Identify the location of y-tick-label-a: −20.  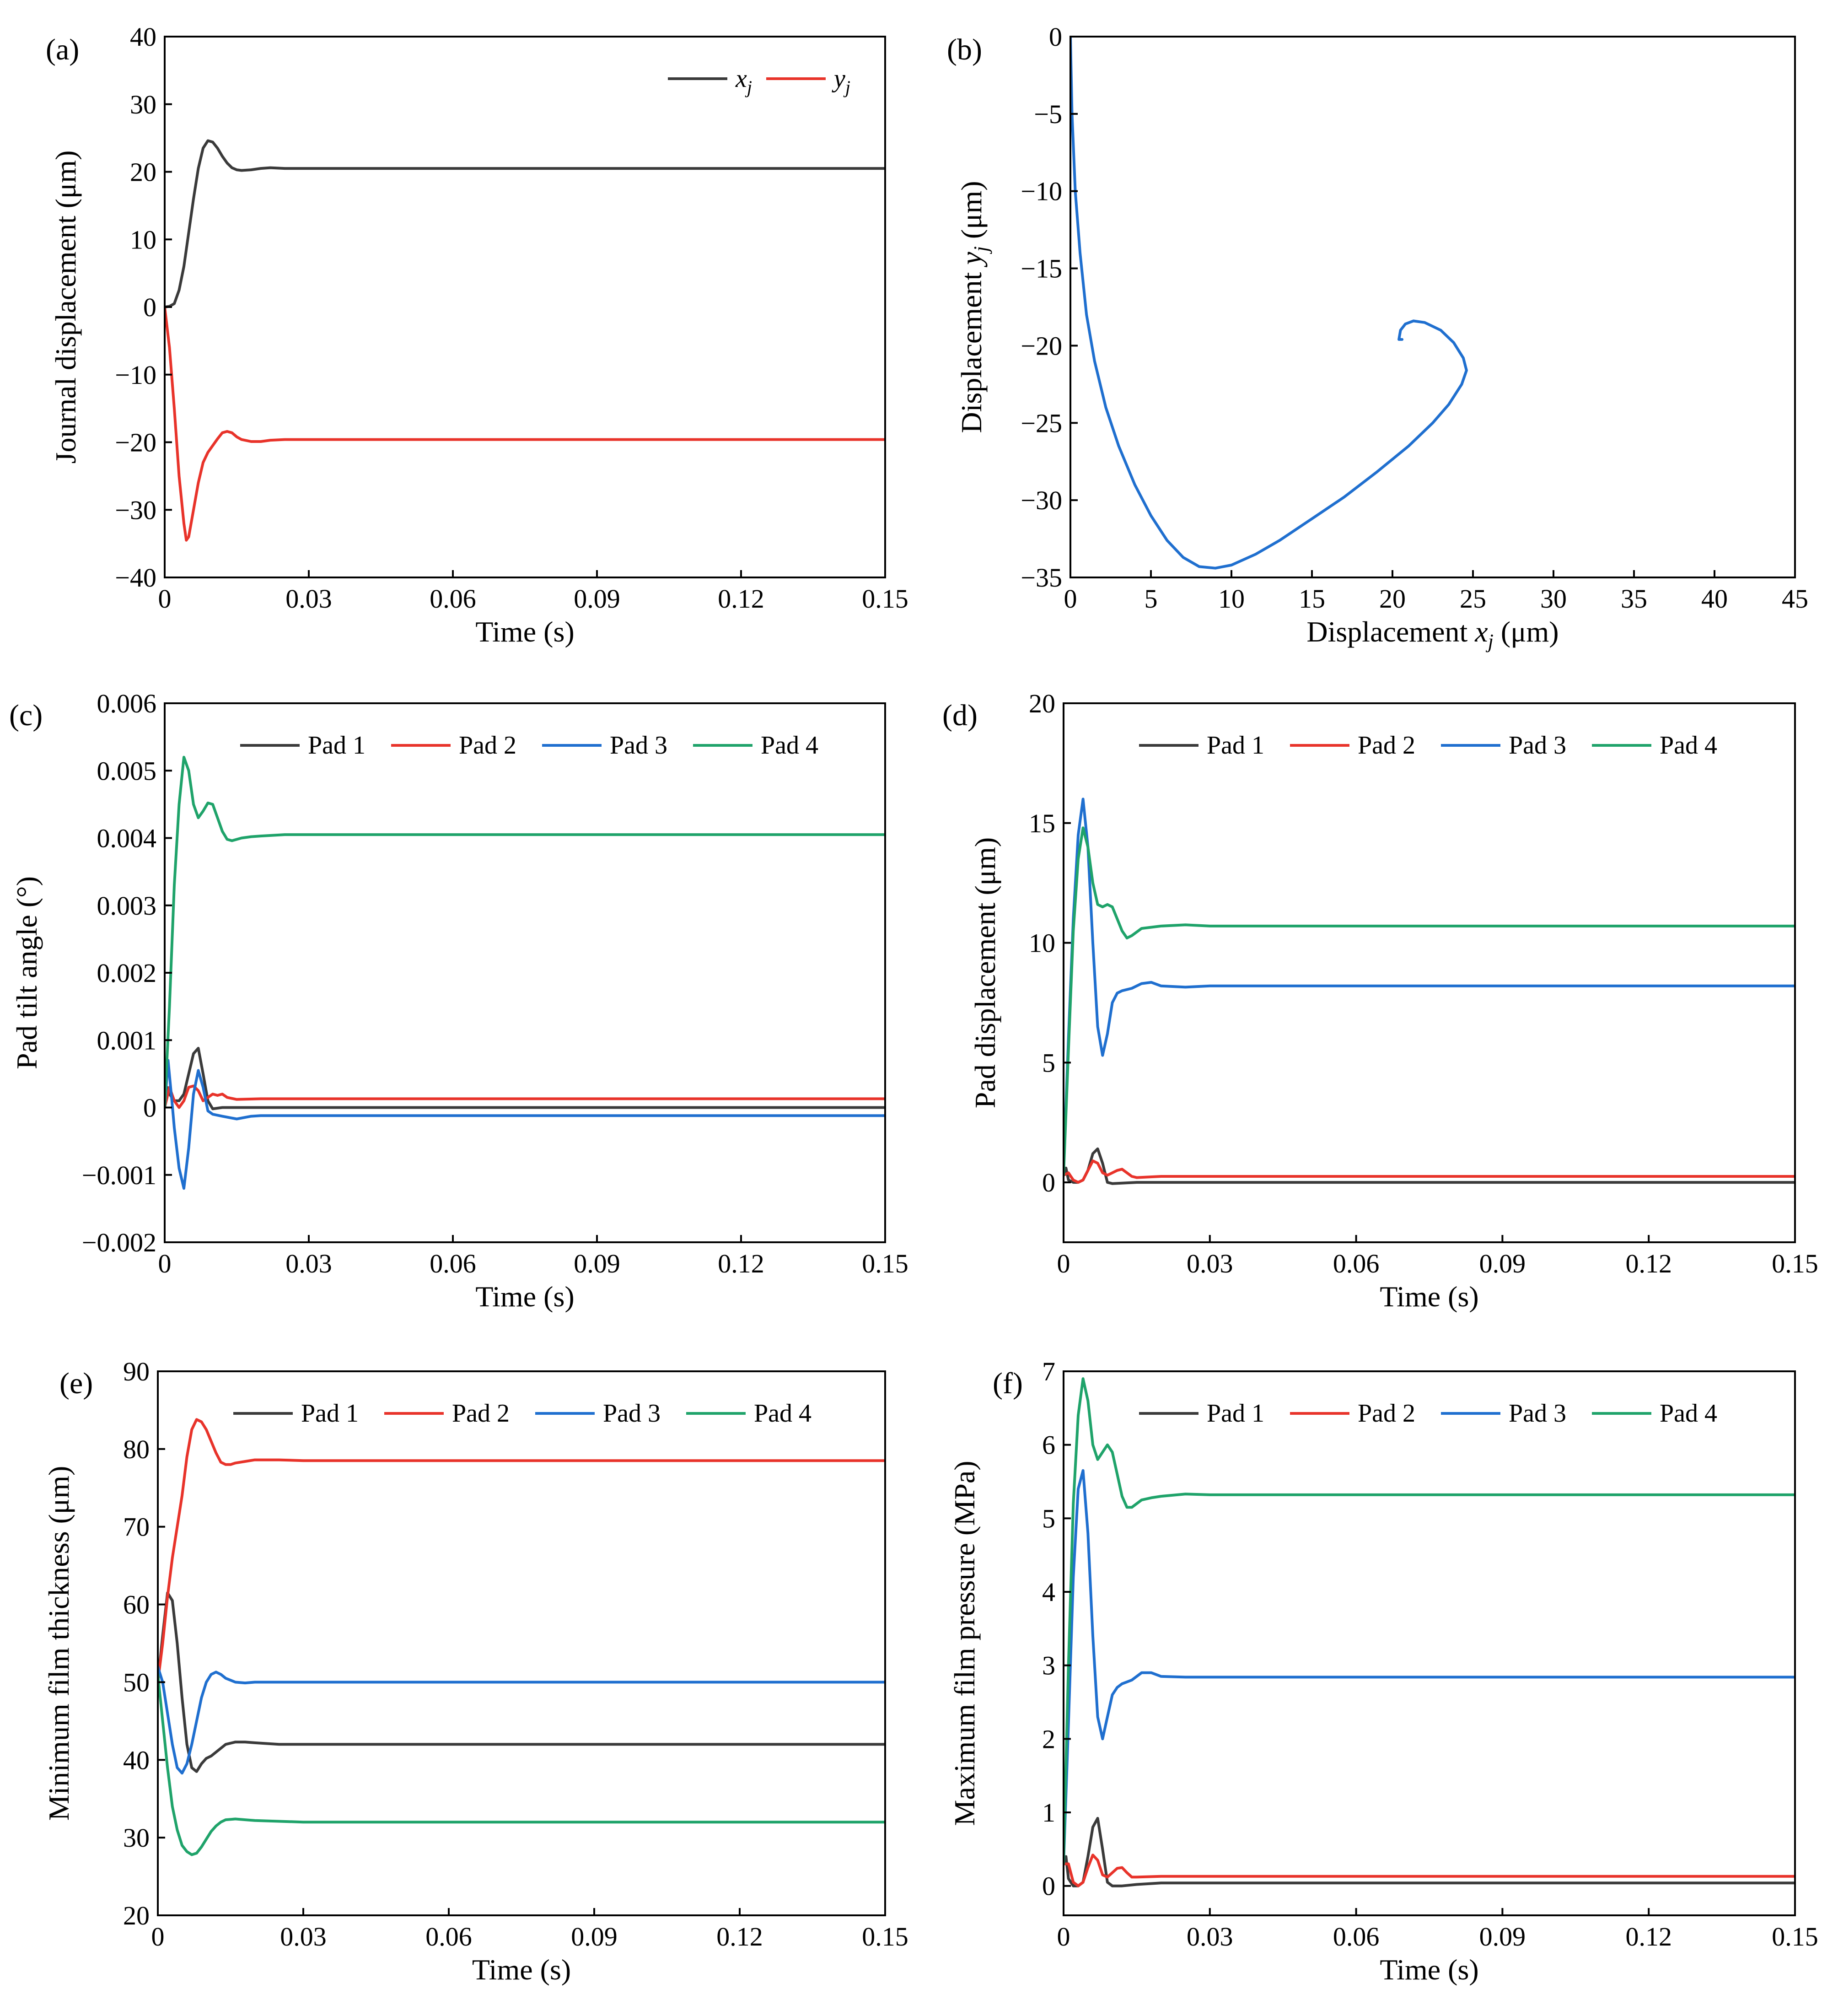
(136, 443).